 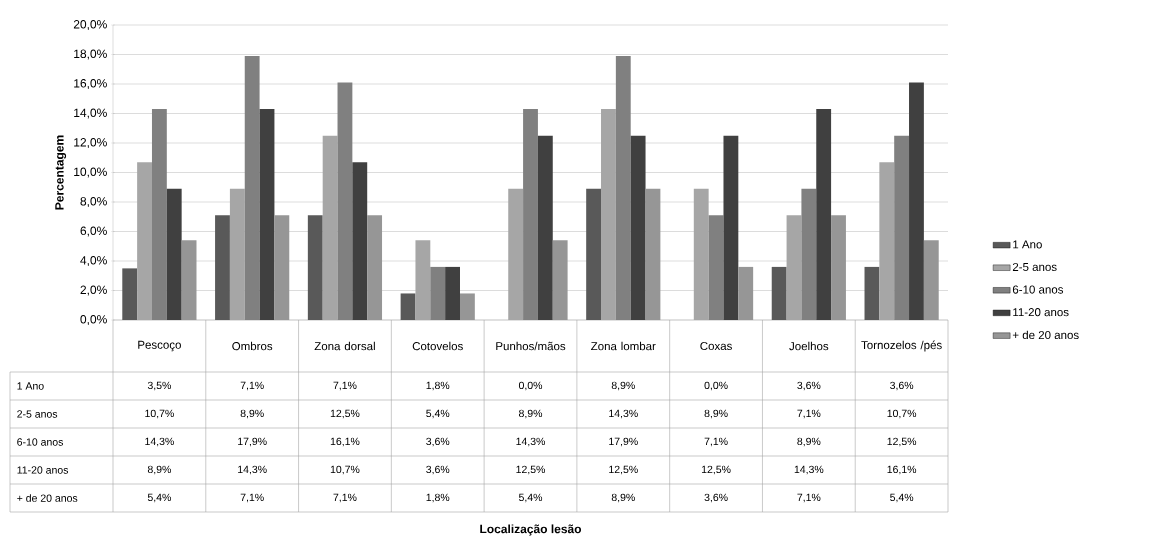 What do you see at coordinates (344, 346) in the screenshot?
I see `x-tick-label: Zona dorsal` at bounding box center [344, 346].